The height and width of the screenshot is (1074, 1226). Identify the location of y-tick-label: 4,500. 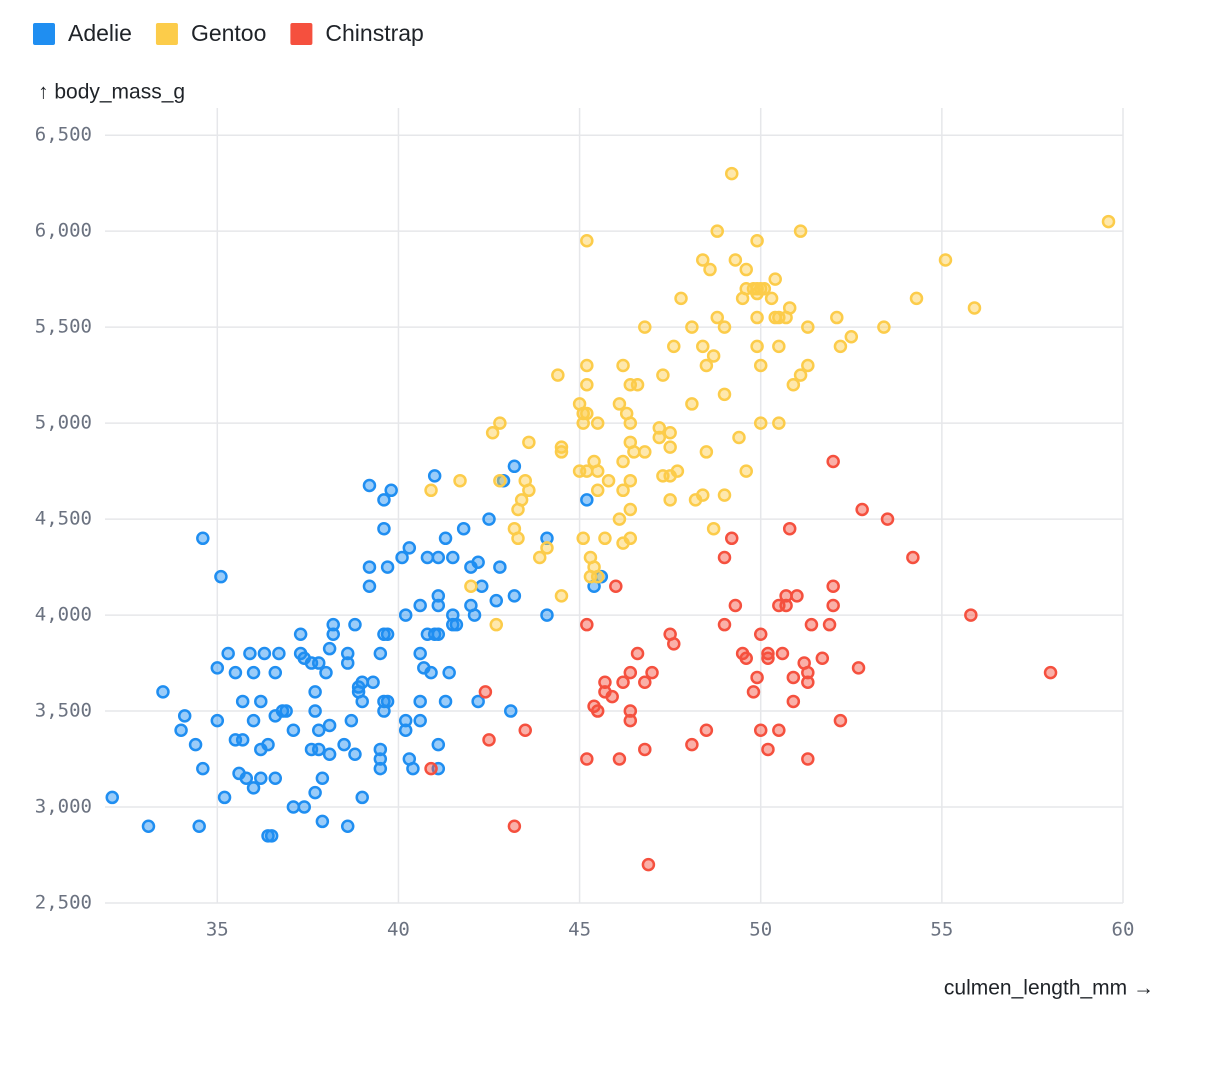
(63, 519).